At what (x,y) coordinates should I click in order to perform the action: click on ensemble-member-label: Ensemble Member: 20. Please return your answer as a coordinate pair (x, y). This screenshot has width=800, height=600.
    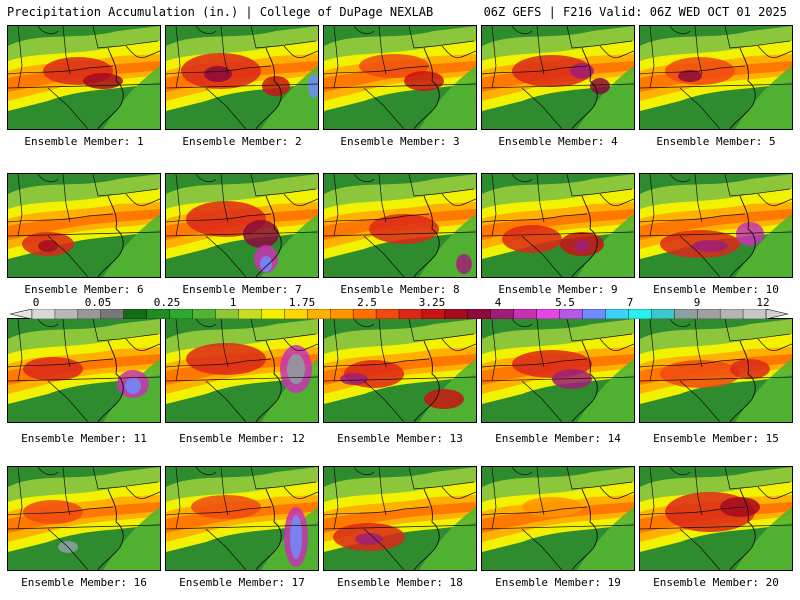
    Looking at the image, I should click on (716, 582).